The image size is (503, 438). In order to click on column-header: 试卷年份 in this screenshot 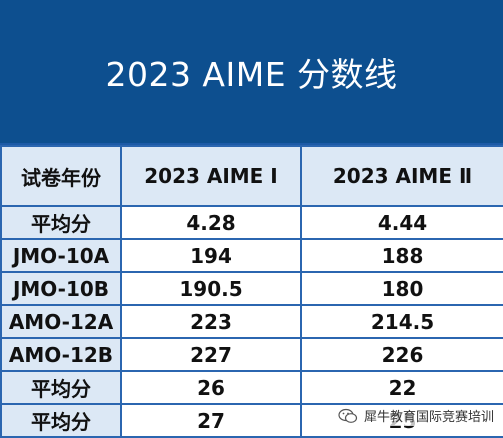, I will do `click(61, 176)`.